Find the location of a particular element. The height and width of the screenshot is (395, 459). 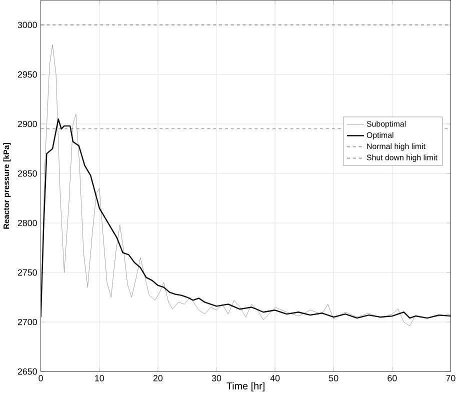

x-tick-label: 10 is located at coordinates (99, 378).